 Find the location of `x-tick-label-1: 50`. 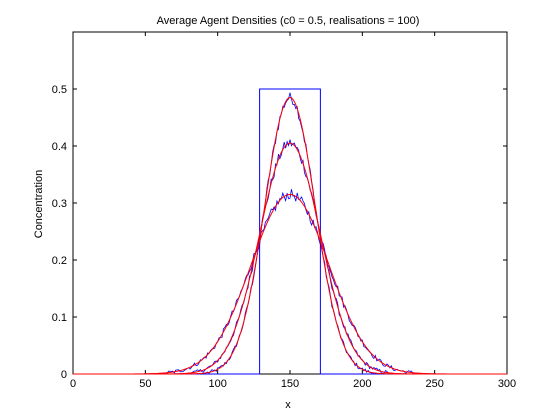

x-tick-label-1: 50 is located at coordinates (145, 384).